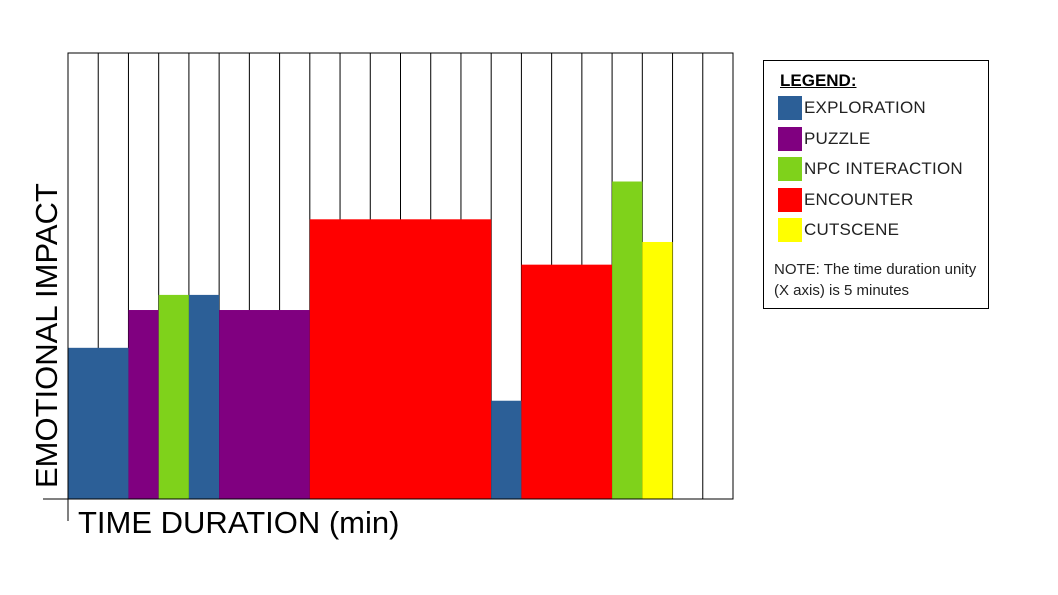 Image resolution: width=1058 pixels, height=595 pixels. Describe the element at coordinates (852, 229) in the screenshot. I see `legend-label: CUTSCENE` at that location.